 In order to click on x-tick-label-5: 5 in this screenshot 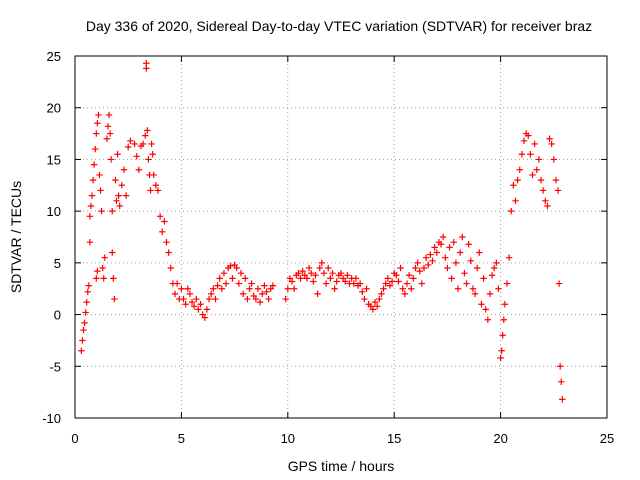, I will do `click(181, 438)`.